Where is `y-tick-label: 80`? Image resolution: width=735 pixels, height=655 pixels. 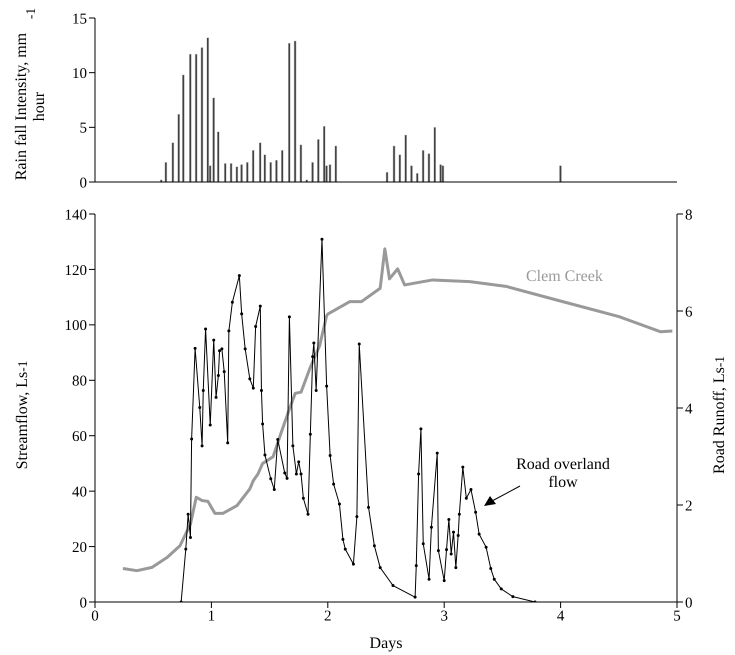
y-tick-label: 80 is located at coordinates (79, 382).